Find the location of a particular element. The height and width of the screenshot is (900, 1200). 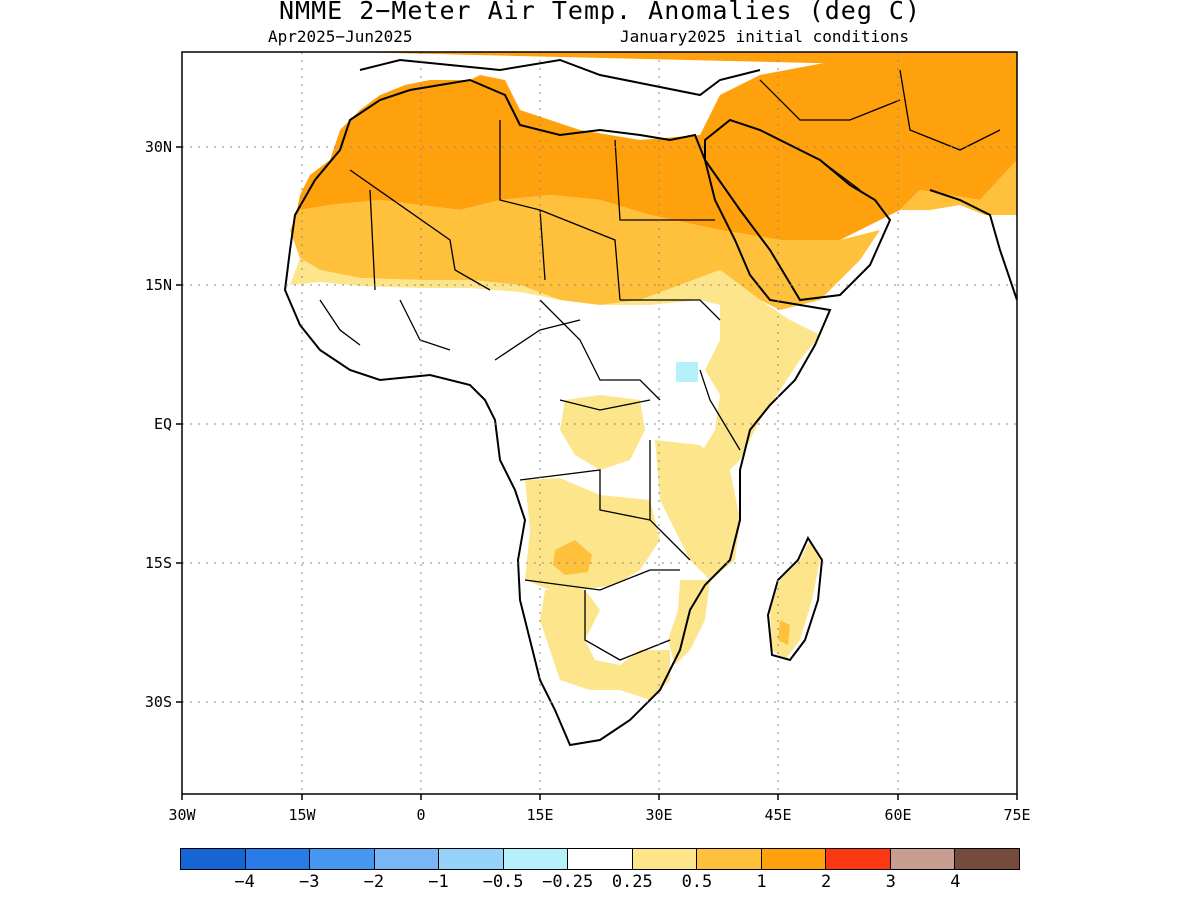

latitude-labels: 30N 15N EQ 15S 30S is located at coordinates (158, 424).